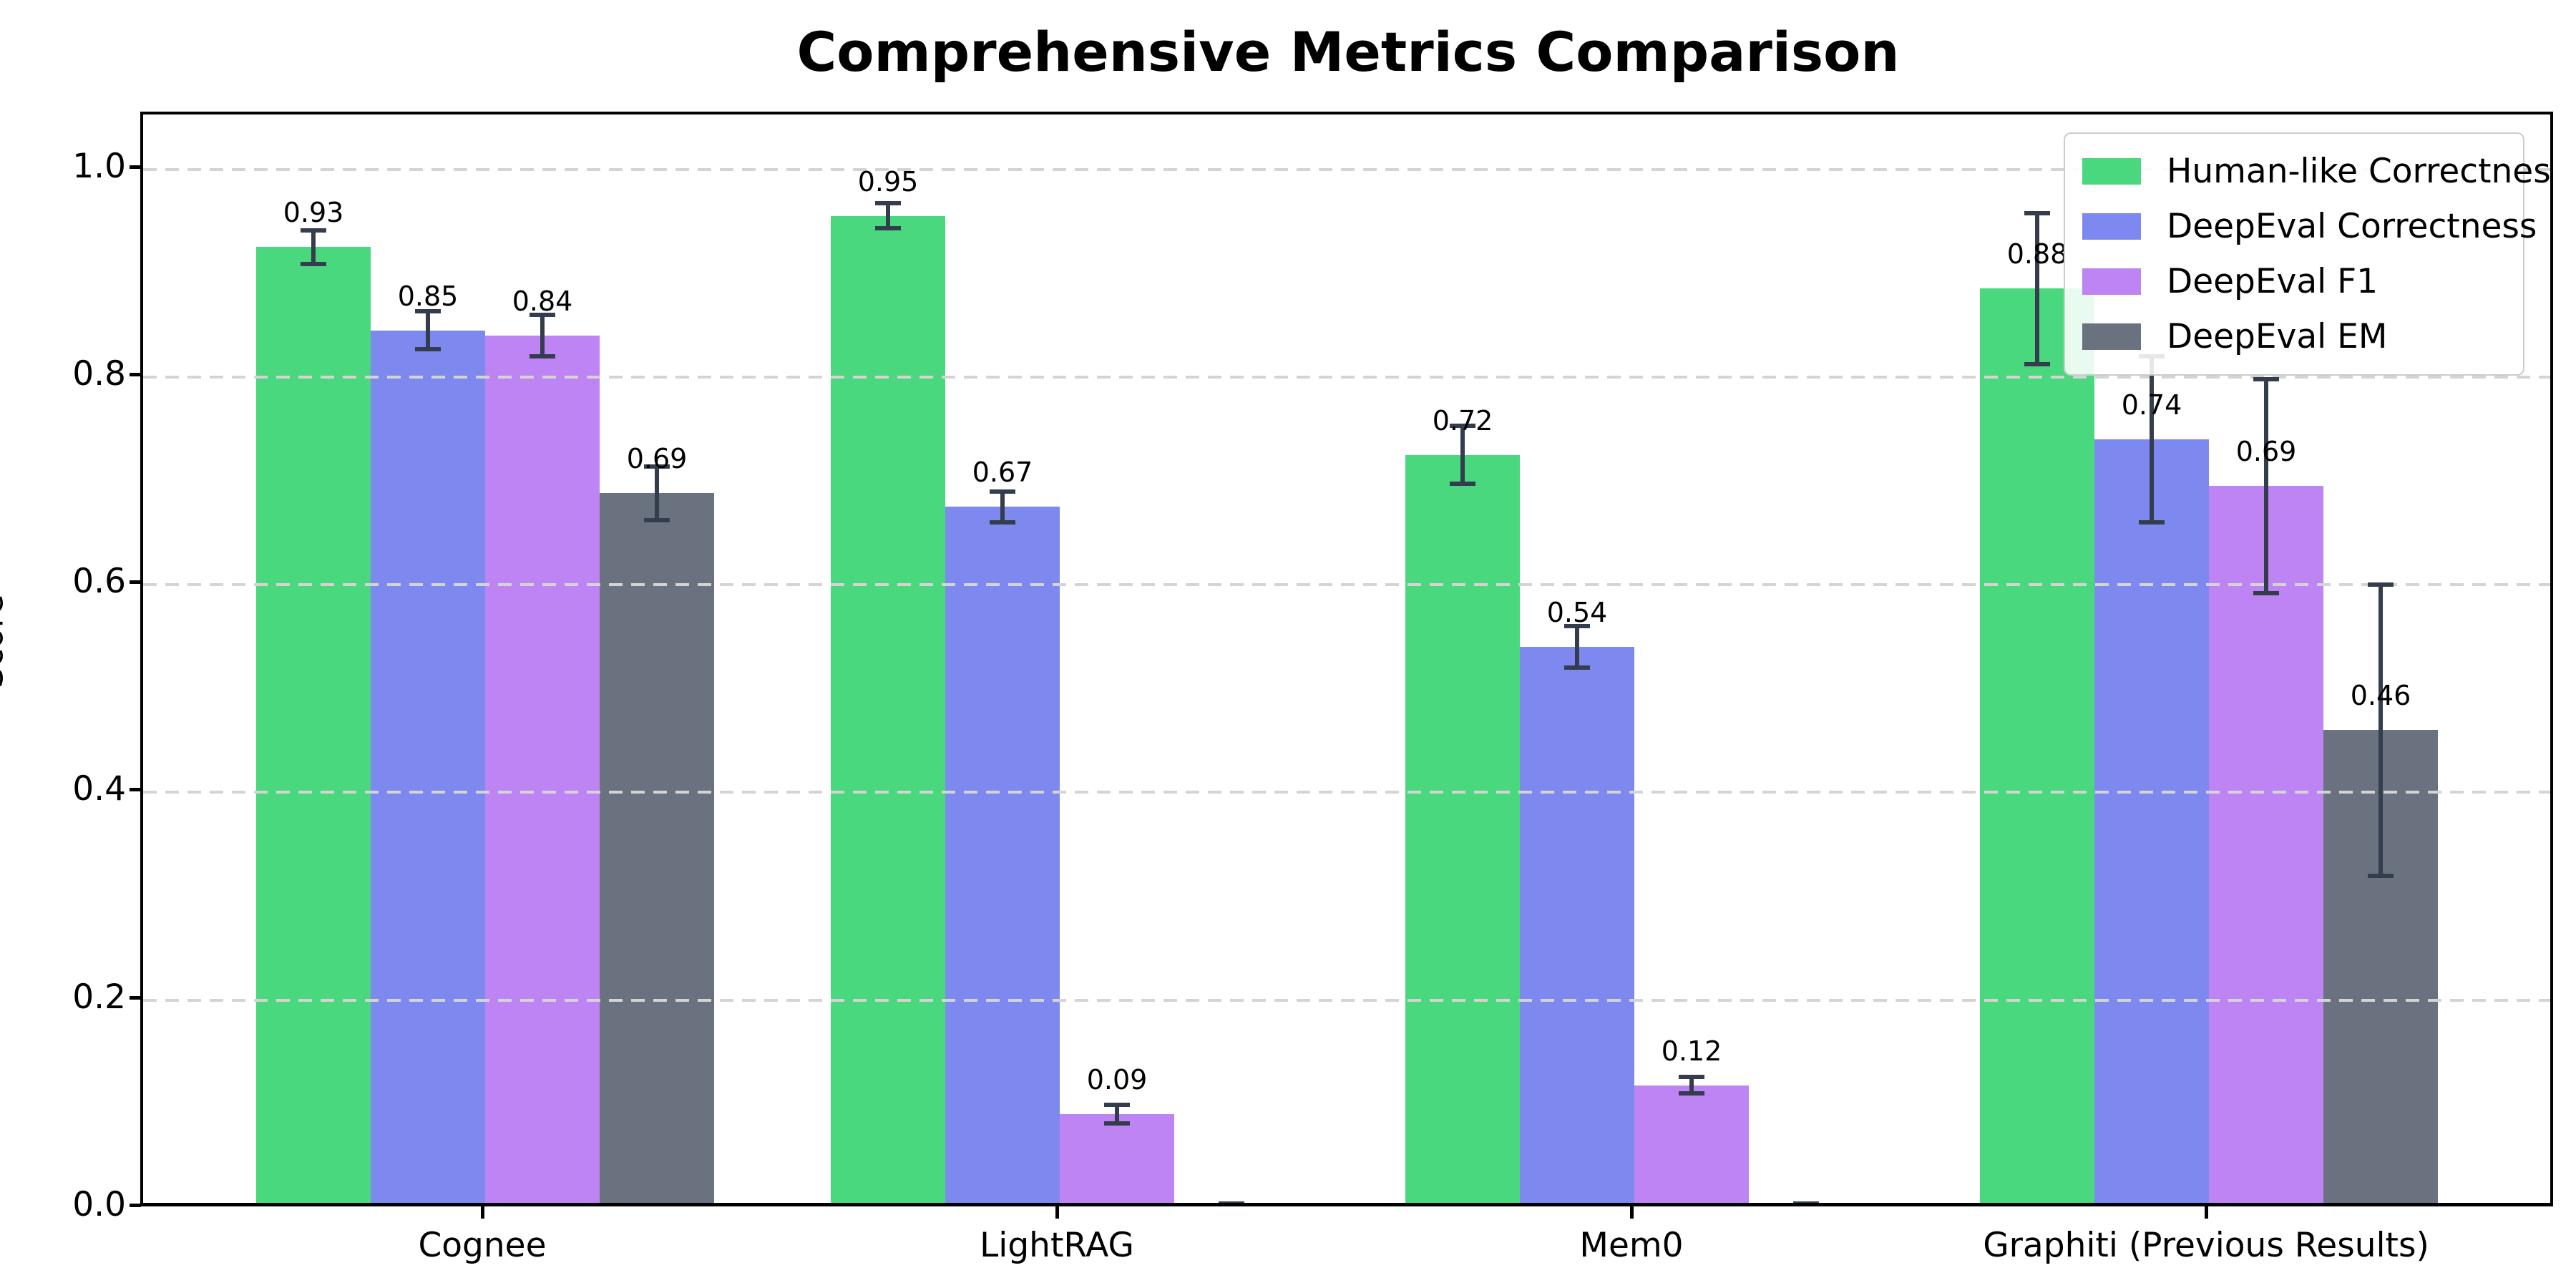 This screenshot has width=2576, height=1288. What do you see at coordinates (1577, 613) in the screenshot?
I see `bar-value-label: 0.54` at bounding box center [1577, 613].